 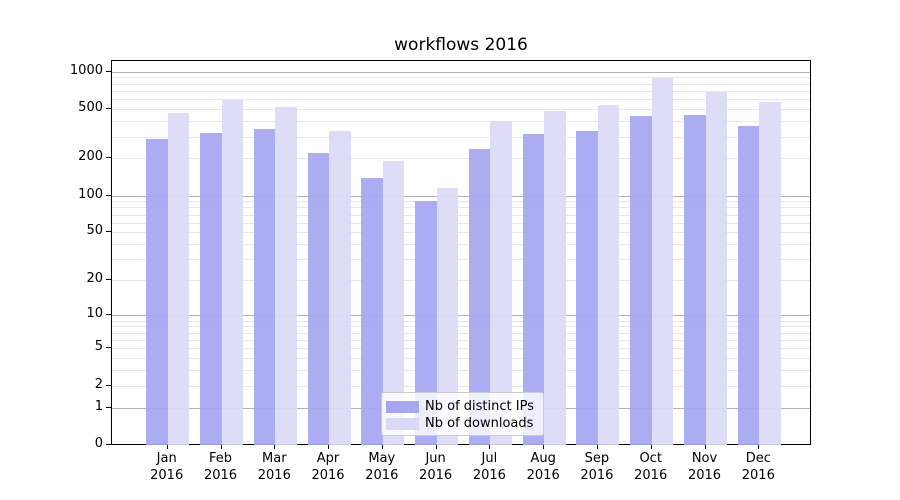 What do you see at coordinates (178, 278) in the screenshot?
I see `bar-downloads-jan` at bounding box center [178, 278].